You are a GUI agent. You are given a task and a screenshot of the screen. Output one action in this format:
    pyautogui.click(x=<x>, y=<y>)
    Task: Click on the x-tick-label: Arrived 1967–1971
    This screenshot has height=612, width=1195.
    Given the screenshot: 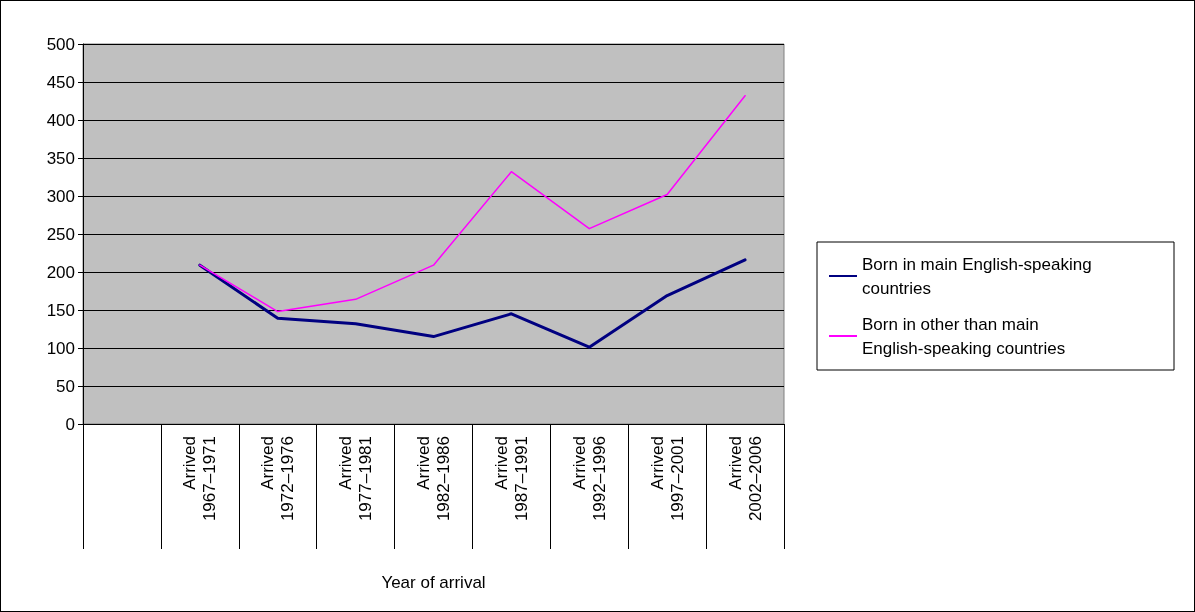 What is the action you would take?
    pyautogui.click(x=200, y=479)
    